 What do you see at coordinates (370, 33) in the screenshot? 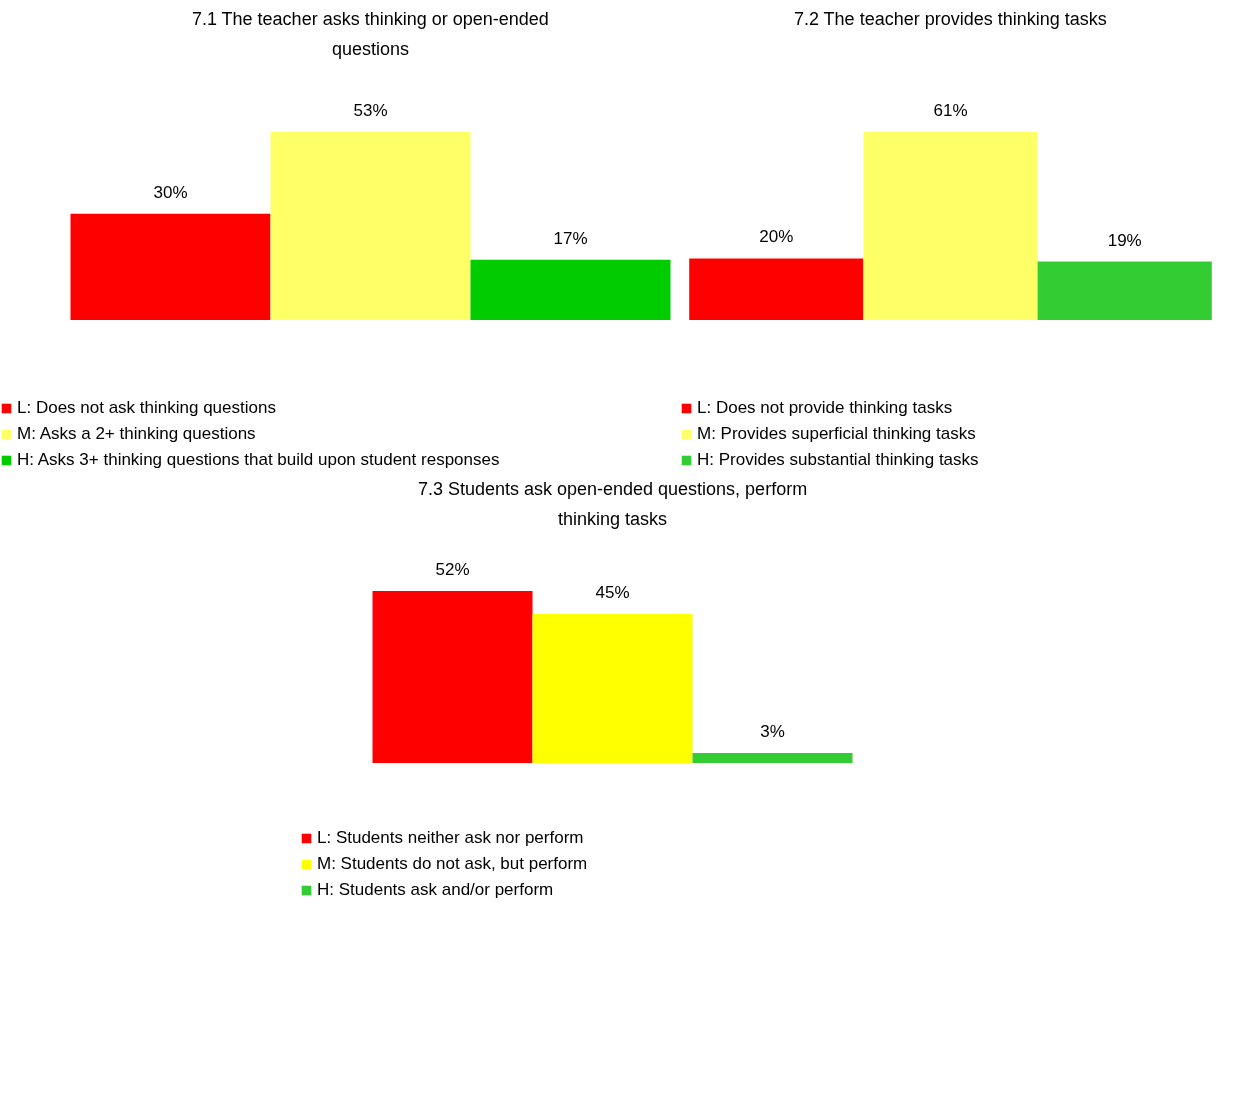
I see `chart-title: 7.1 The teacher asks thinking or open-ended questions` at bounding box center [370, 33].